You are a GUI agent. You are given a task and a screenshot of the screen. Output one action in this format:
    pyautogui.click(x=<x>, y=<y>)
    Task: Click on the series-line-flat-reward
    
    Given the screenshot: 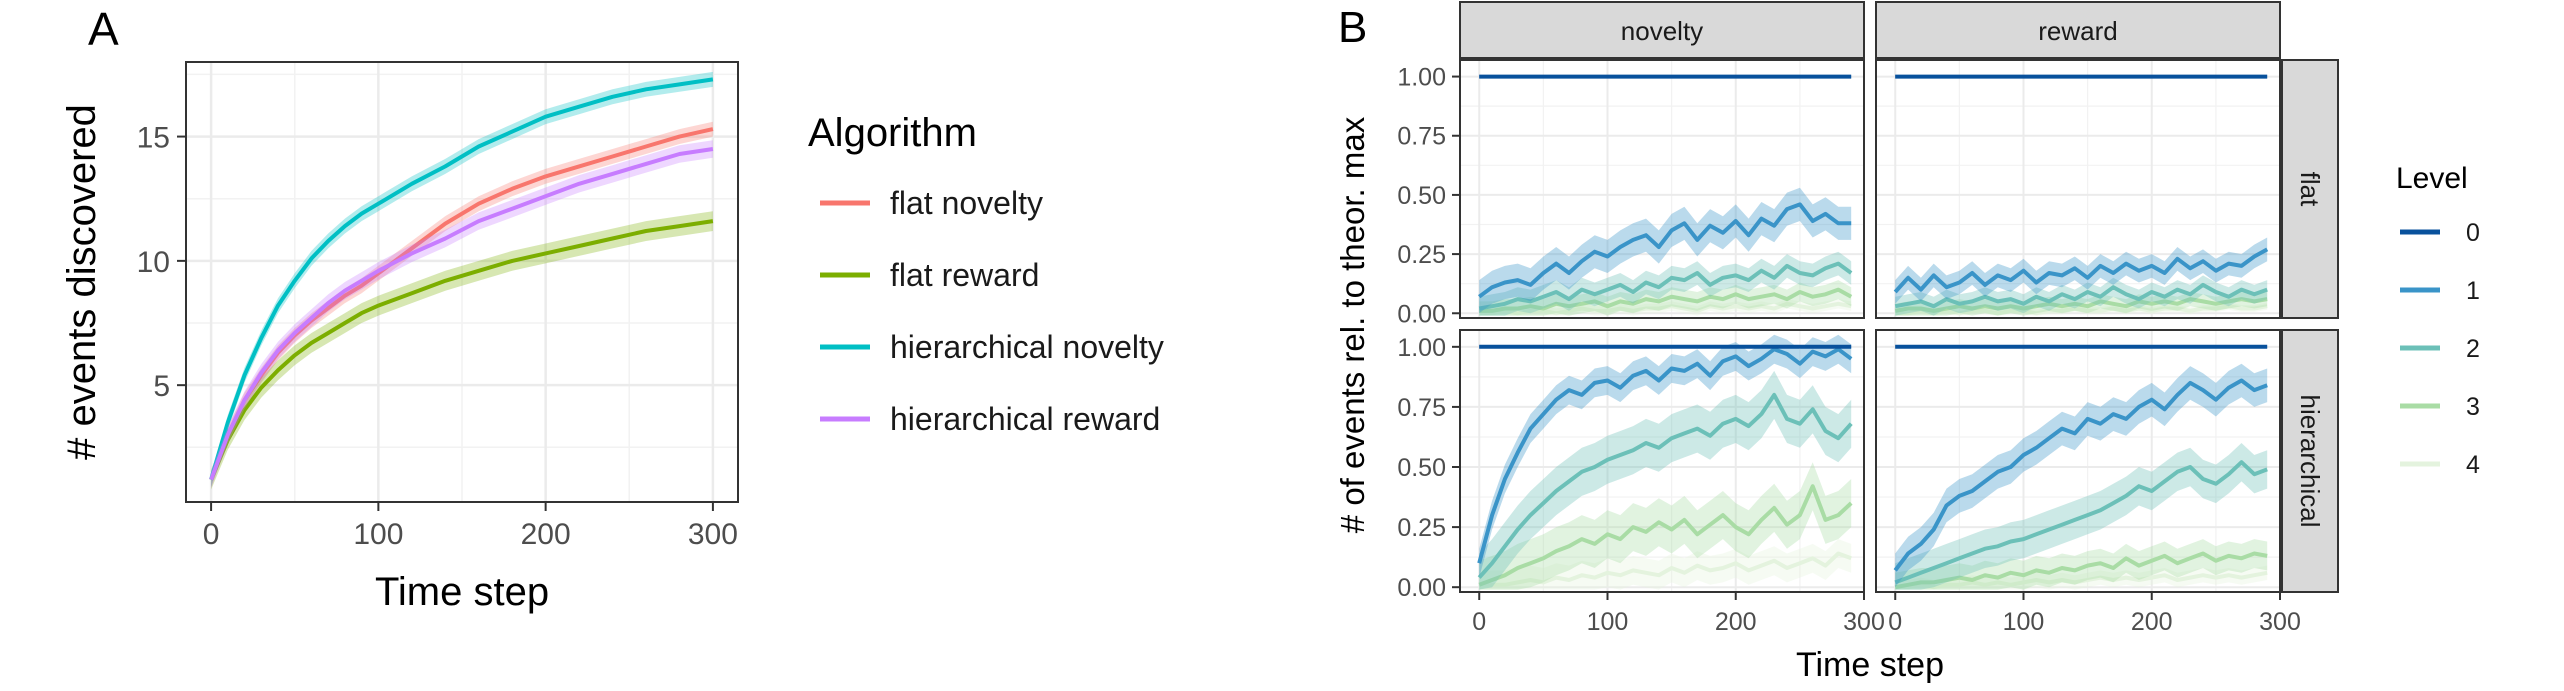 What is the action you would take?
    pyautogui.click(x=461, y=350)
    